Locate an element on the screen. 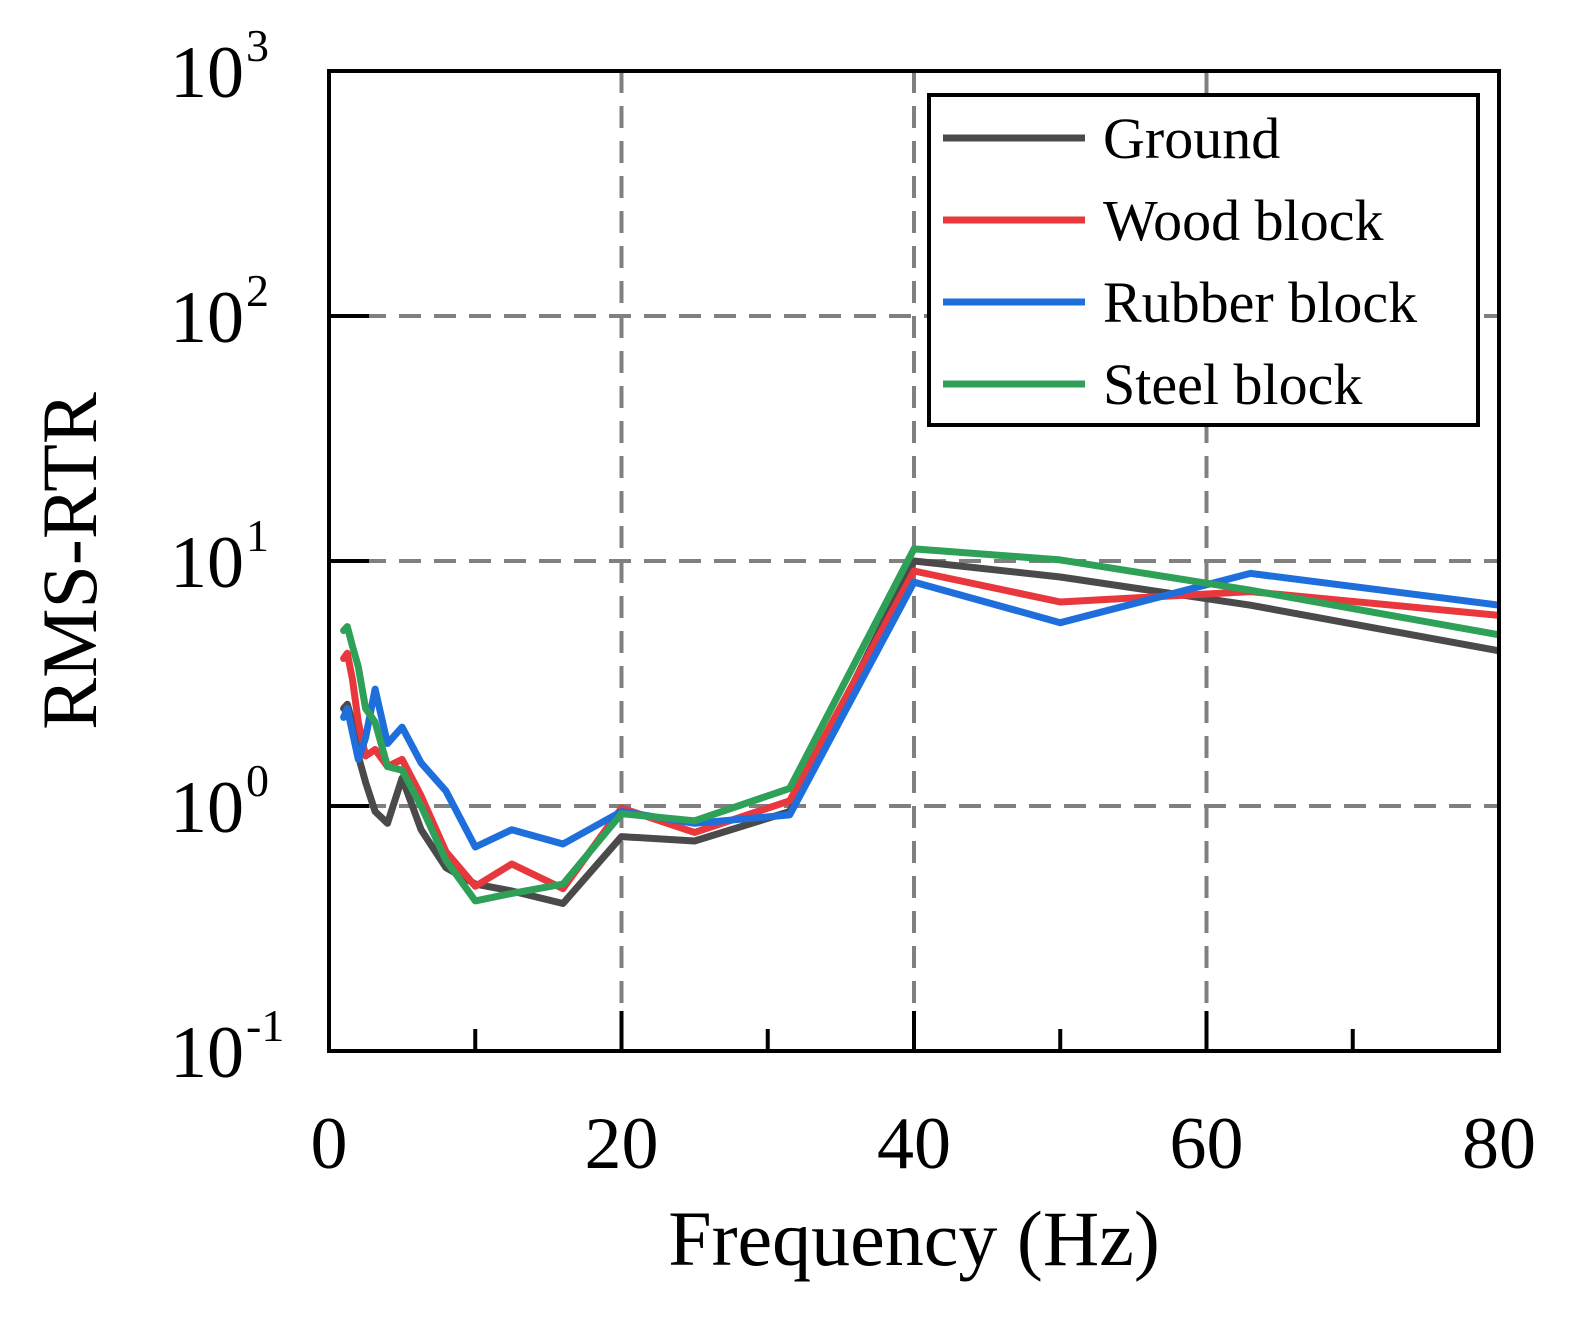 This screenshot has width=1595, height=1338. legend: Ground Wood block Rubber block Steel block is located at coordinates (1203, 260).